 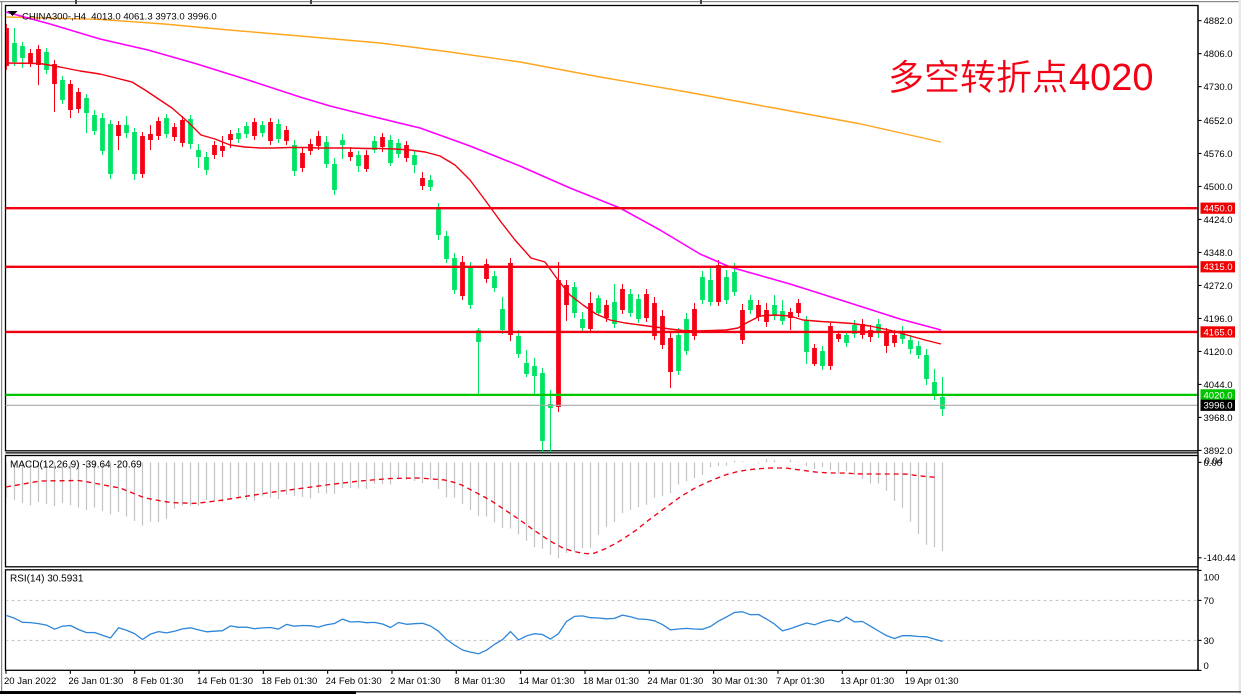 What do you see at coordinates (1220, 558) in the screenshot?
I see `svg-text: -140.44` at bounding box center [1220, 558].